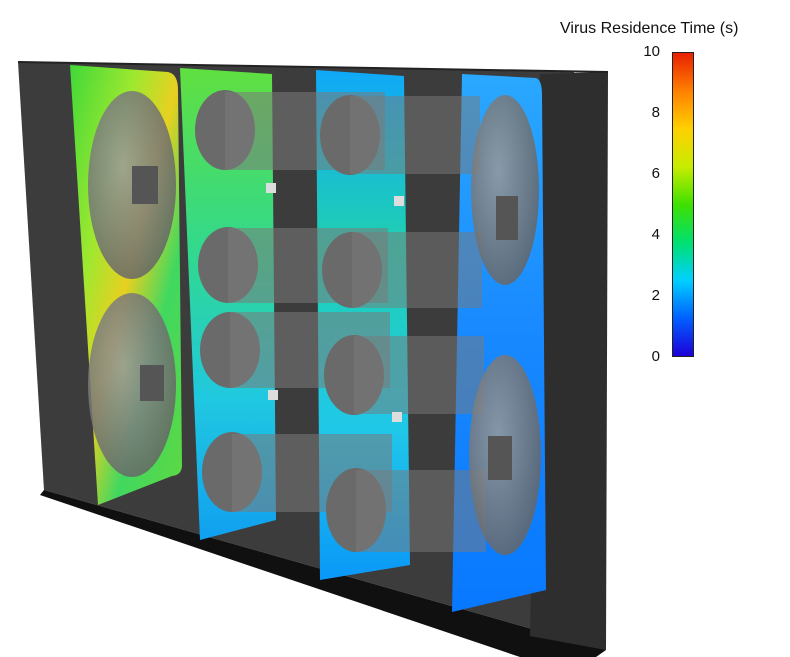 The width and height of the screenshot is (790, 657). I want to click on enclosure-edge, so click(313, 67).